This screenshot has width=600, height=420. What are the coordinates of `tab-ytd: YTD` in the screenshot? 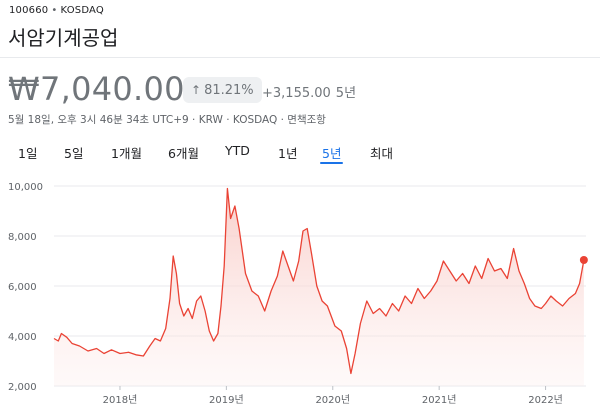 It's located at (237, 150).